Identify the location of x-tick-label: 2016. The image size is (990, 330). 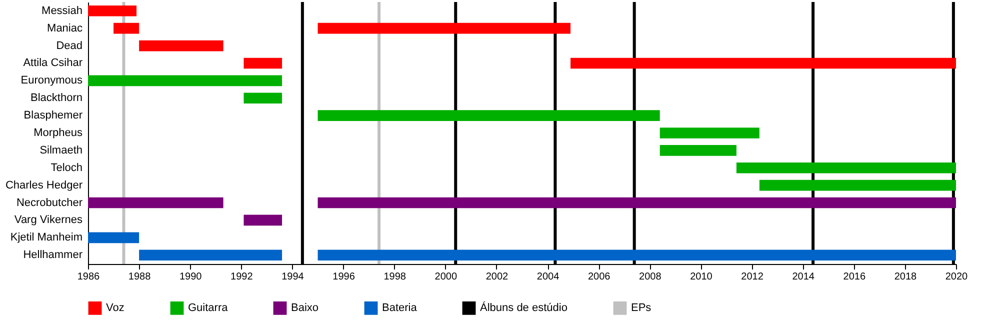
(854, 277).